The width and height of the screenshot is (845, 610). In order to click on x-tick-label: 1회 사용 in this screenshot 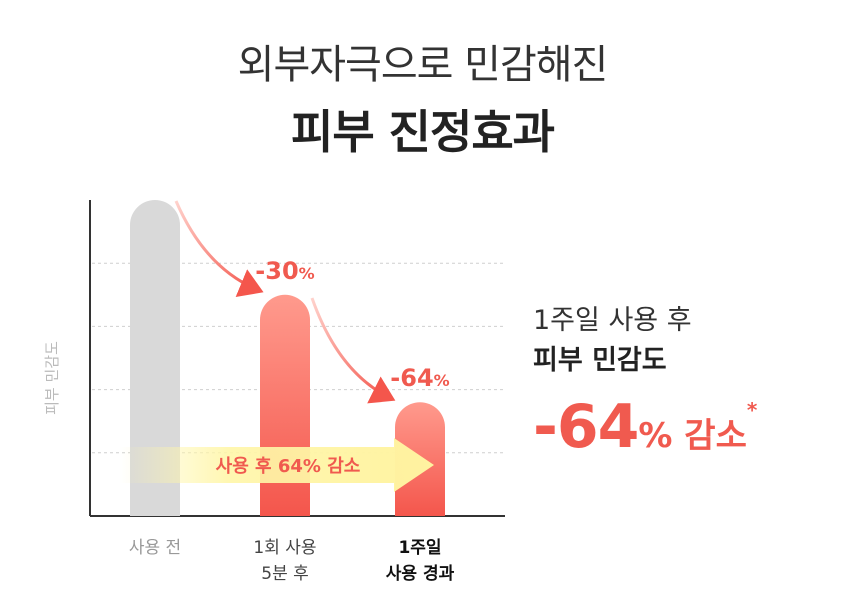, I will do `click(284, 548)`.